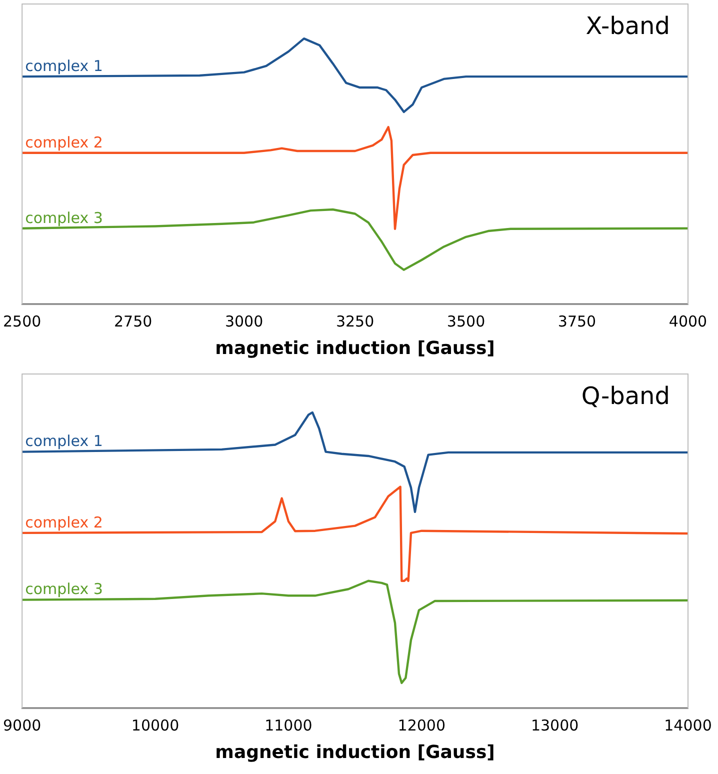  Describe the element at coordinates (155, 725) in the screenshot. I see `x-tick-label: 10000` at that location.